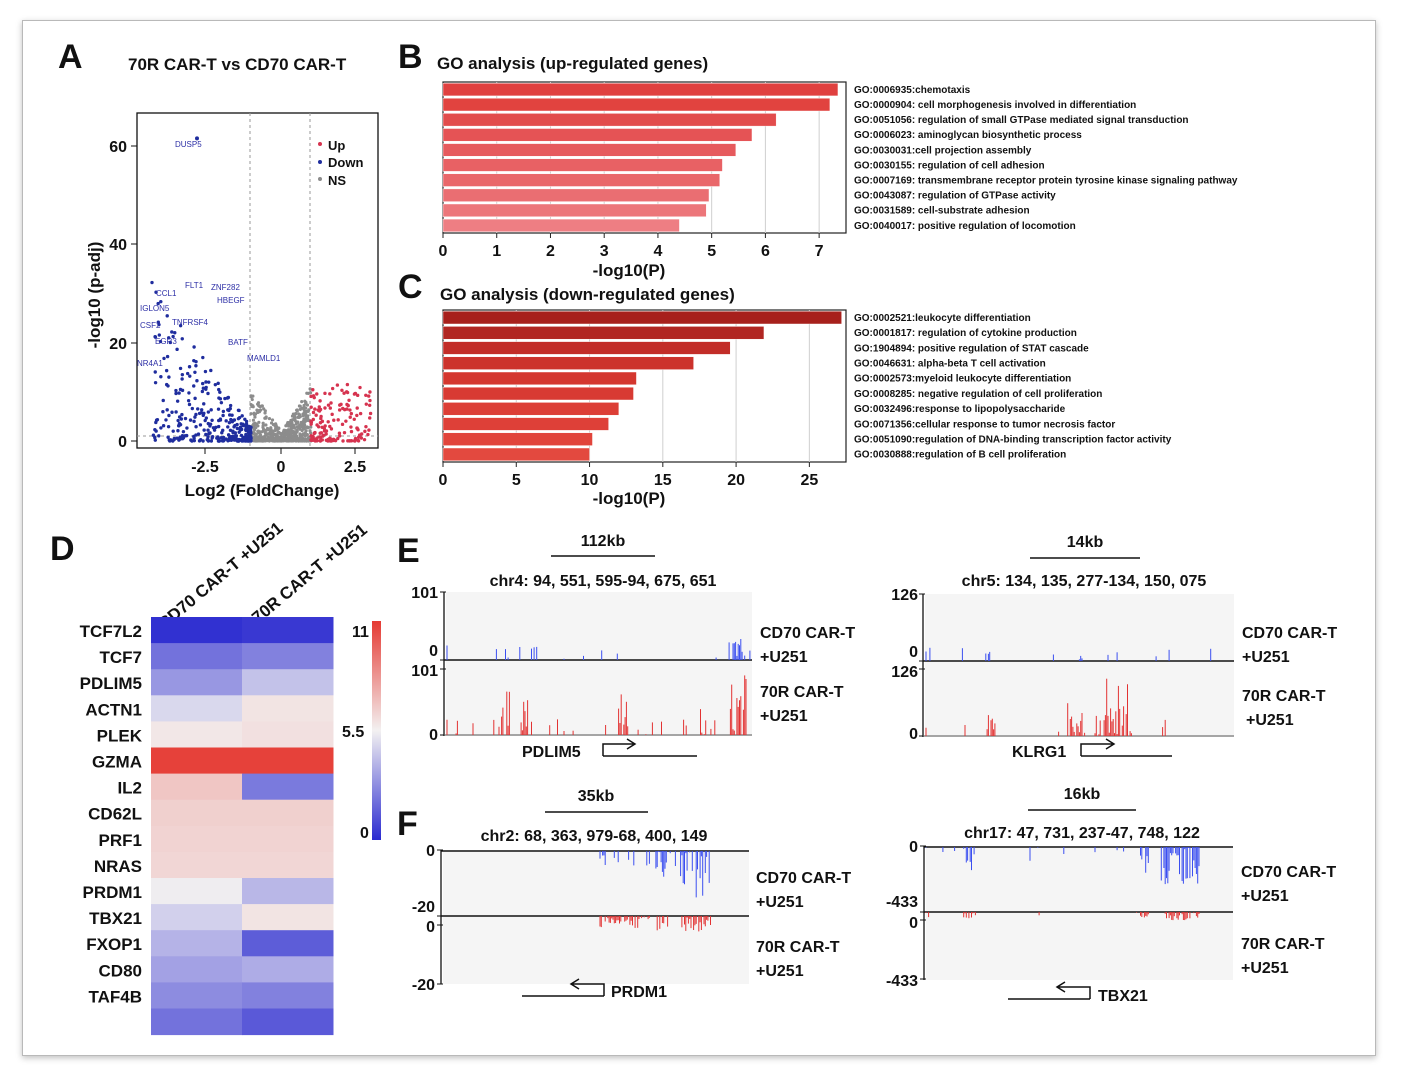 This screenshot has width=1424, height=1070. I want to click on heatmap-colorbar, so click(376, 730).